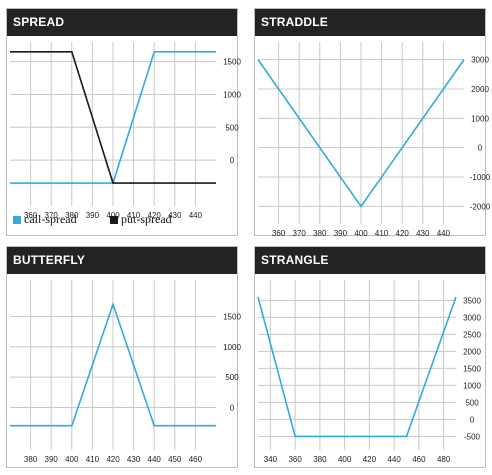  What do you see at coordinates (370, 22) in the screenshot?
I see `straddle-title: STRADDLE` at bounding box center [370, 22].